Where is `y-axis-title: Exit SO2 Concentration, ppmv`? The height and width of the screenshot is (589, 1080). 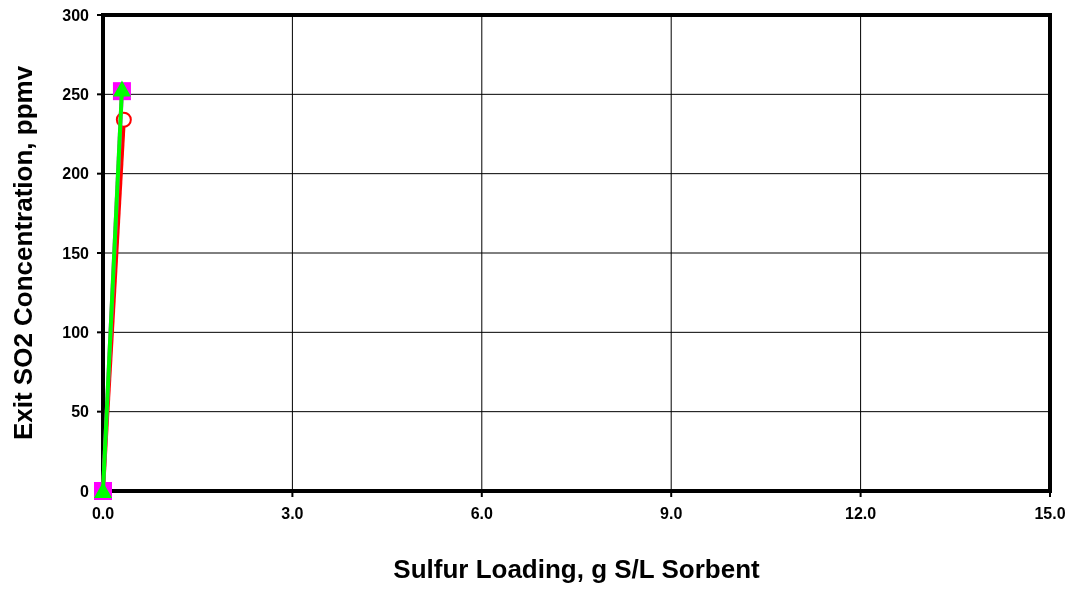
y-axis-title: Exit SO2 Concentration, ppmv is located at coordinates (23, 253).